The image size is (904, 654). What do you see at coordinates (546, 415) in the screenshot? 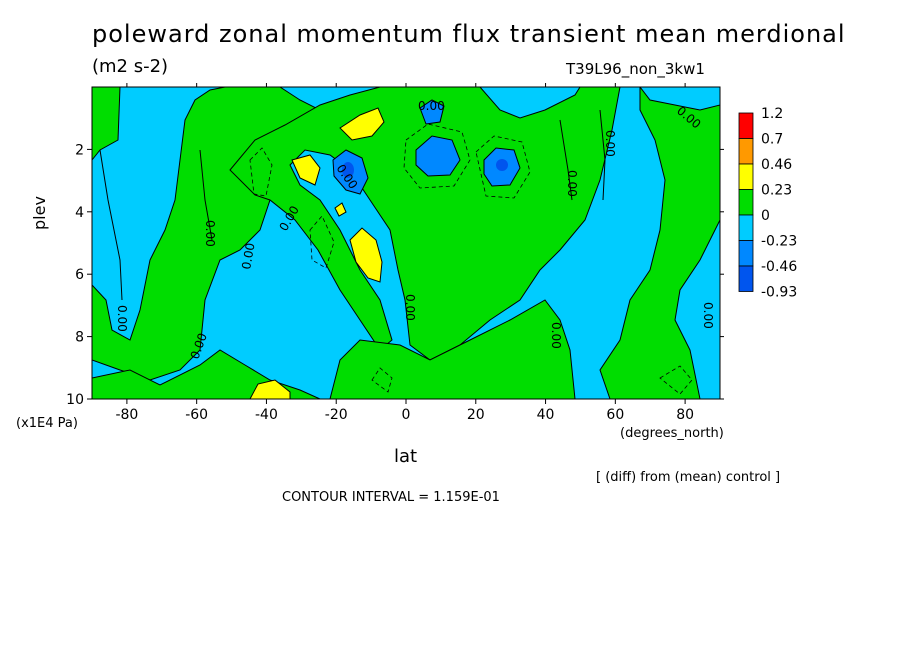
I see `x-tick-label: 40` at bounding box center [546, 415].